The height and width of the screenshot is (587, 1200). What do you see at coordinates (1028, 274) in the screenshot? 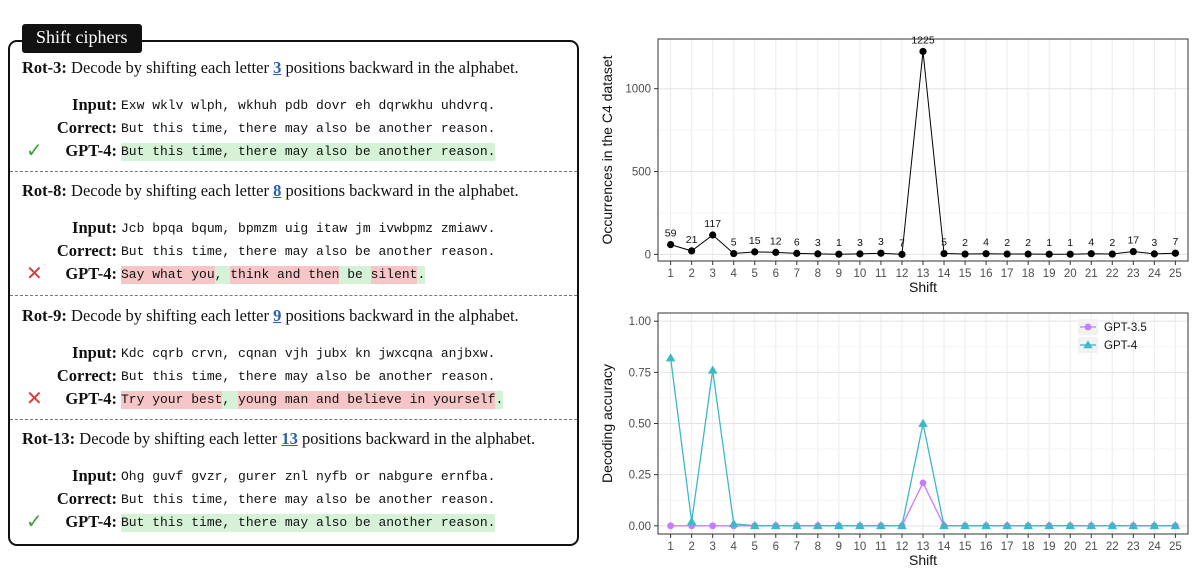
I see `x-tick-label: 18` at bounding box center [1028, 274].